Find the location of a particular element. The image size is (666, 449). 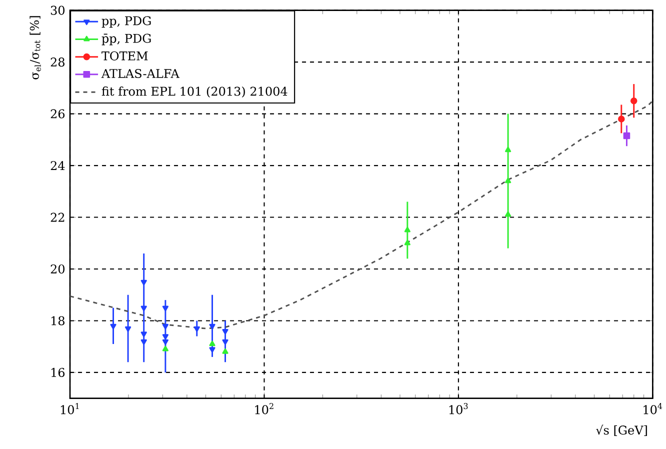

legend-label: TOTEM is located at coordinates (125, 55).